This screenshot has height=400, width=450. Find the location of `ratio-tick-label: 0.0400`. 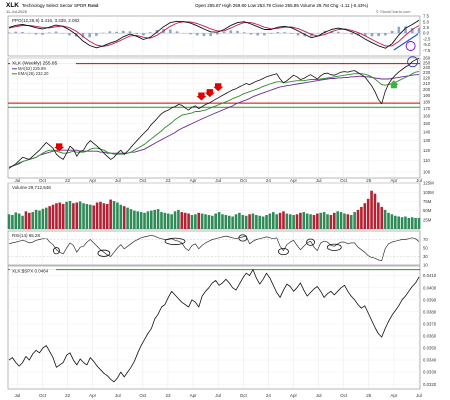

ratio-tick-label: 0.0400 is located at coordinates (430, 287).